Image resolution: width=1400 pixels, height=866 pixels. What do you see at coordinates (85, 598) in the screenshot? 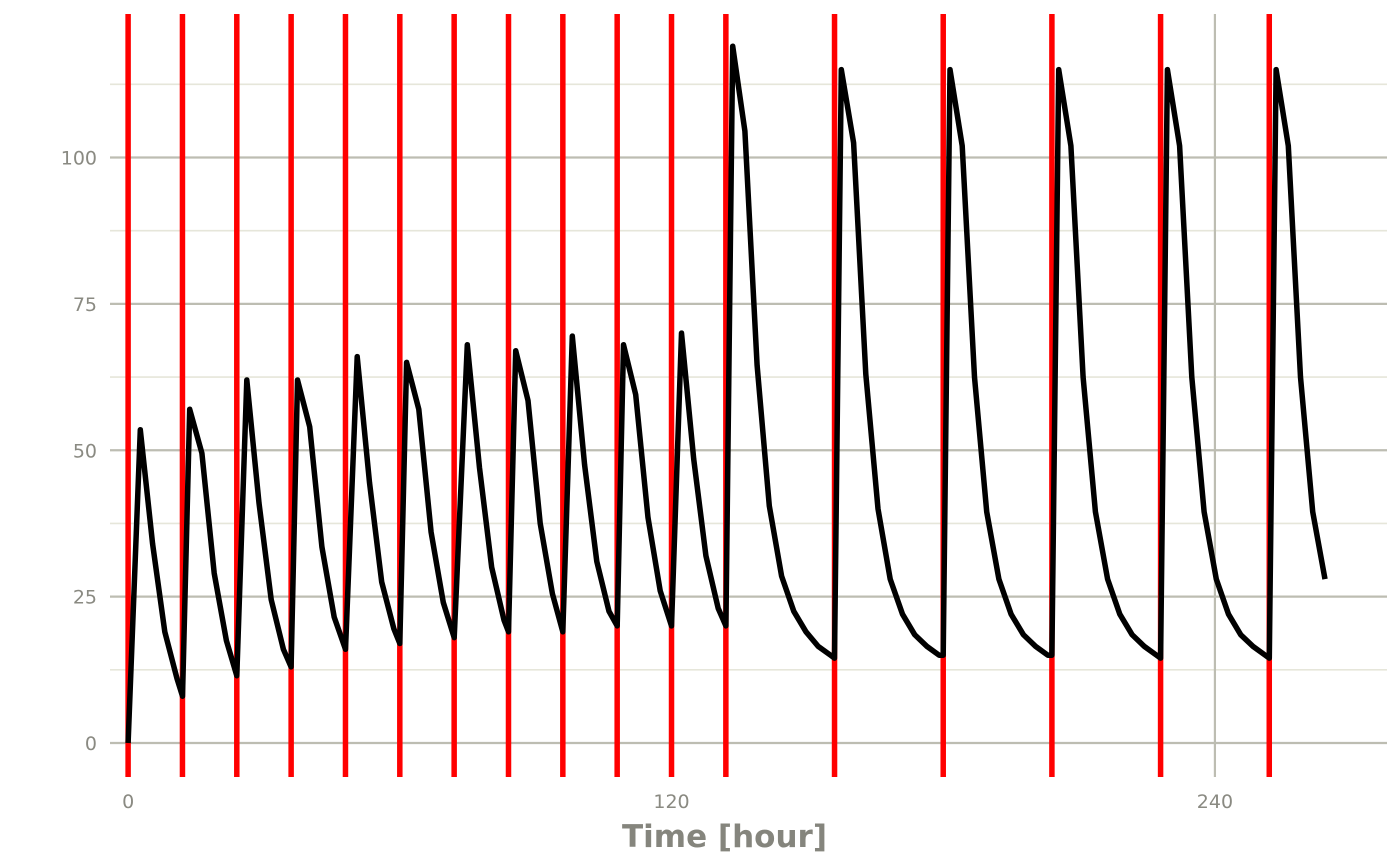
I see `y-tick-label: 25` at bounding box center [85, 598].